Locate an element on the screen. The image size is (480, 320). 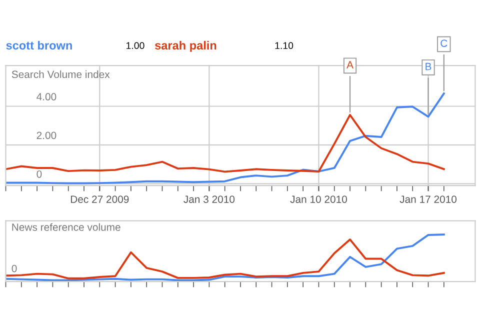
annotation: B is located at coordinates (429, 66).